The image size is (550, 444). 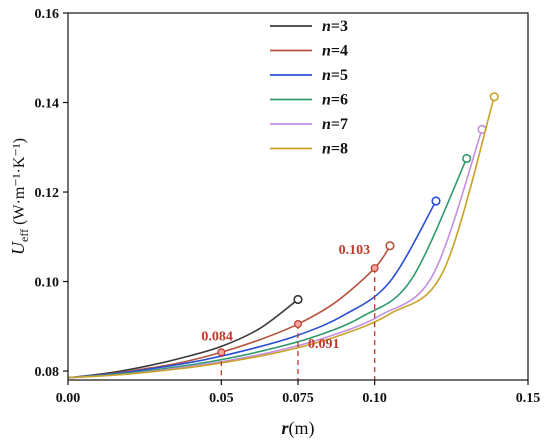 I want to click on legend-label: n=8, so click(x=335, y=149).